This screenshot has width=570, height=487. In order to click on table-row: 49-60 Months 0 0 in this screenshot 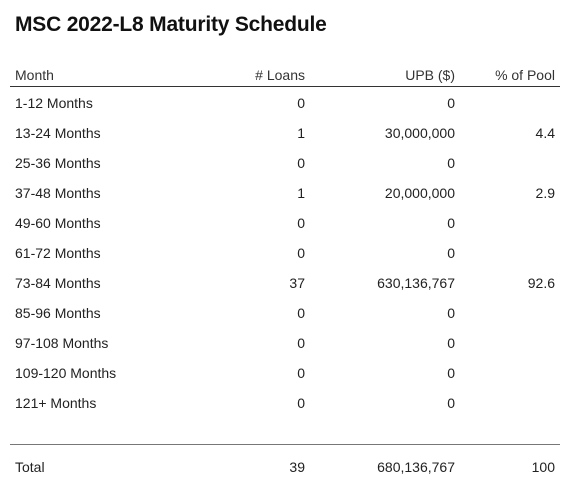, I will do `click(285, 223)`.